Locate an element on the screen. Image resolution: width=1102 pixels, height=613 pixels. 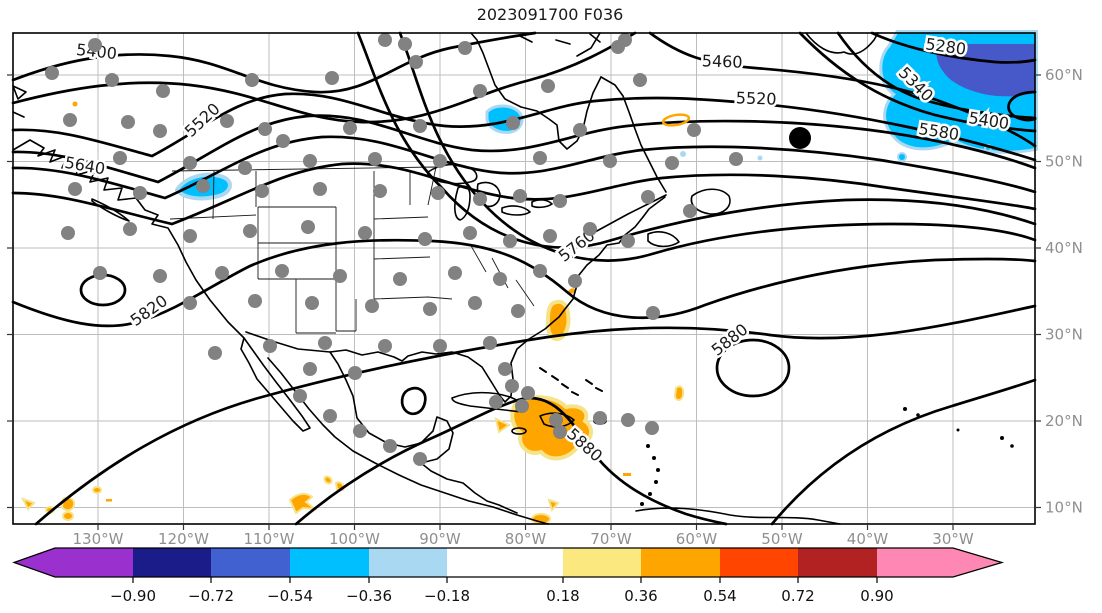
x-tick-label: 110°W is located at coordinates (269, 539).